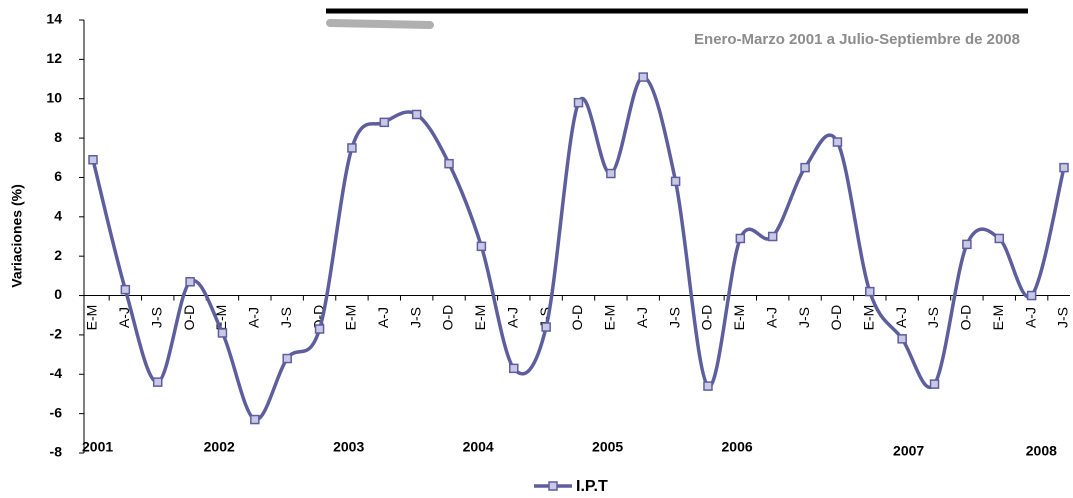  I want to click on year-label: 2007, so click(908, 451).